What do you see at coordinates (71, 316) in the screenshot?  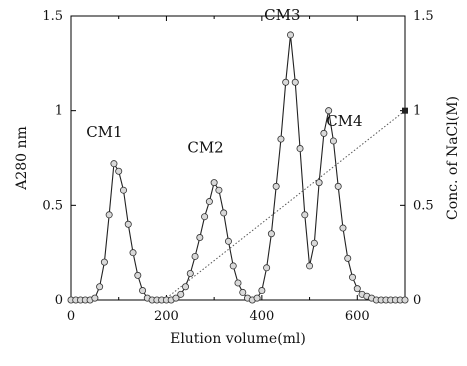 I see `x-tick-label: 0` at bounding box center [71, 316].